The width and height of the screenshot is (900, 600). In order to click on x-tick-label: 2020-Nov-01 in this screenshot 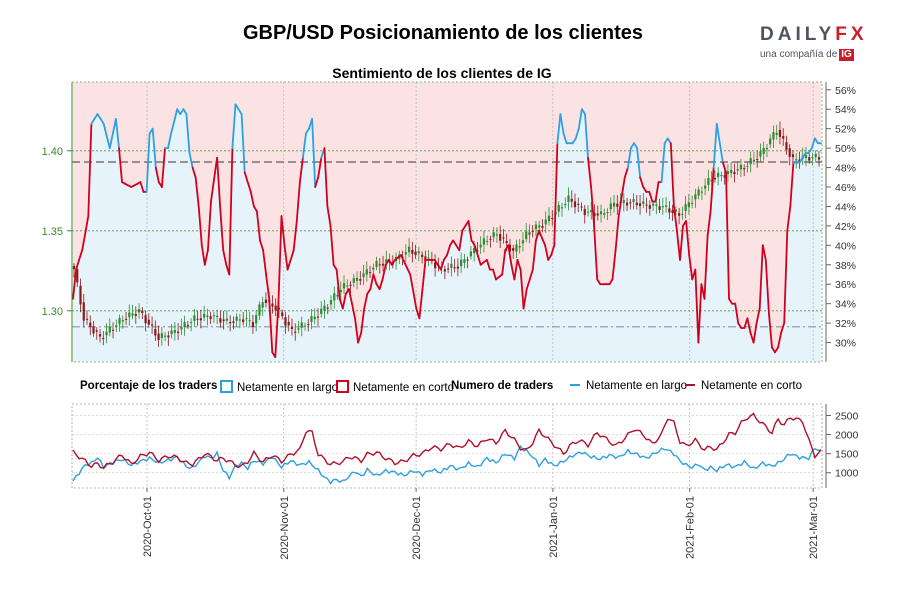, I will do `click(285, 528)`.